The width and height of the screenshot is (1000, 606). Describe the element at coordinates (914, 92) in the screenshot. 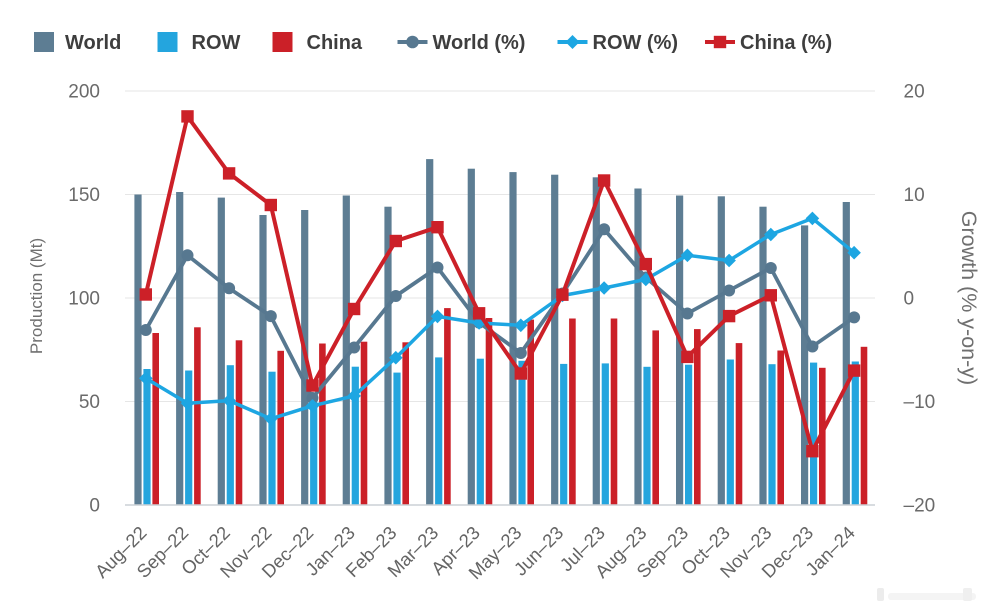

I see `svg-text: 20` at that location.